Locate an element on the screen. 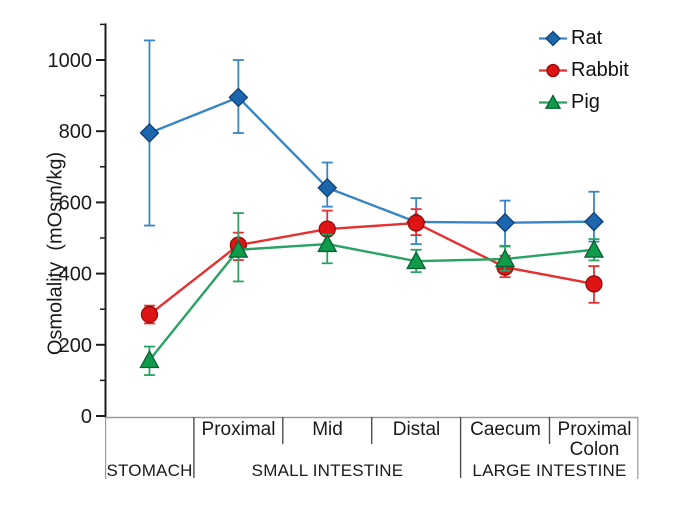  legend-label-rat: Rat is located at coordinates (587, 37).